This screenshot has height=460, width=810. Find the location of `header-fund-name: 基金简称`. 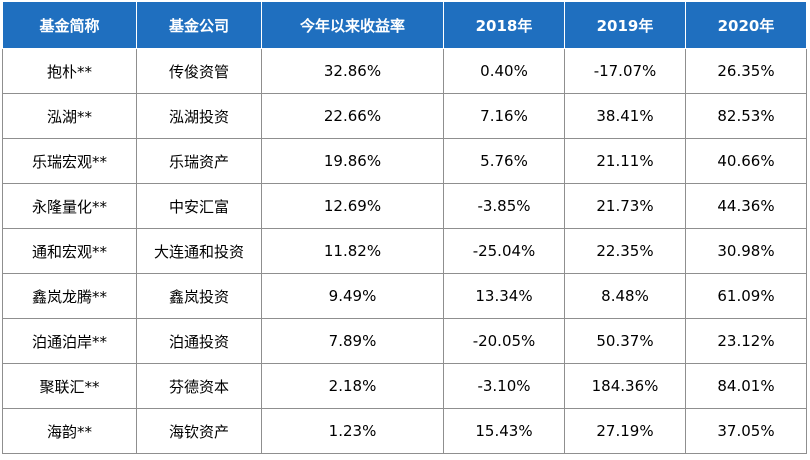

header-fund-name: 基金简称 is located at coordinates (69, 25).